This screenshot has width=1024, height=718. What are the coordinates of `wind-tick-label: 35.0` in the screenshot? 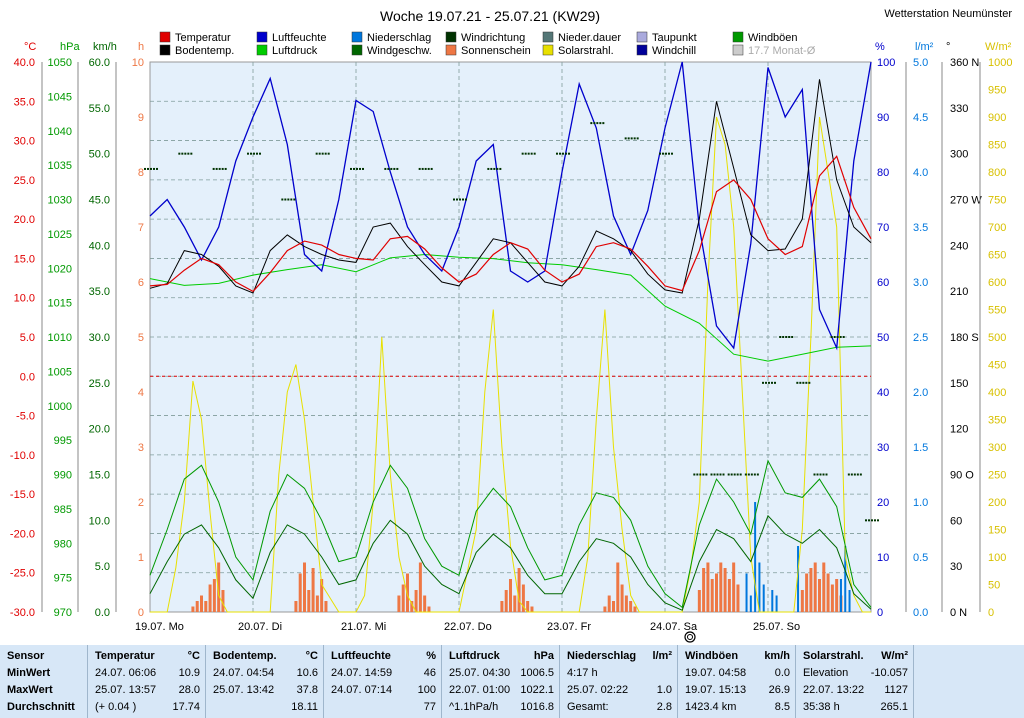 It's located at (99, 292).